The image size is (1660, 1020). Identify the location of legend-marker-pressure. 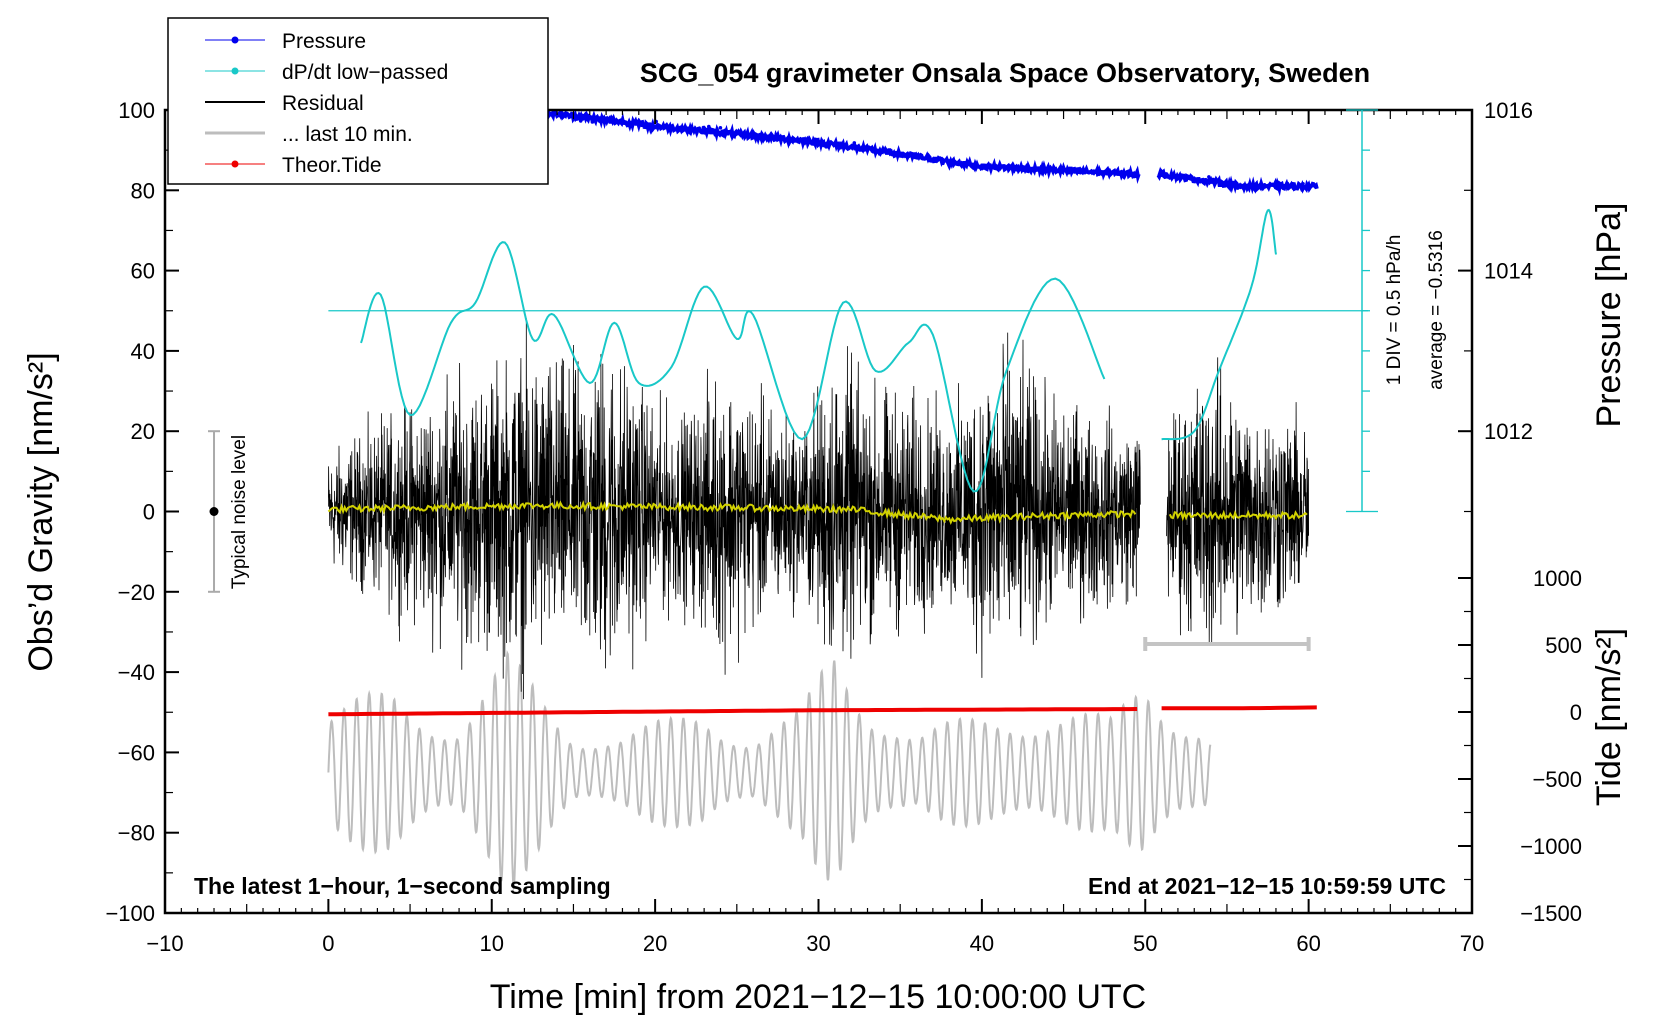
(235, 40).